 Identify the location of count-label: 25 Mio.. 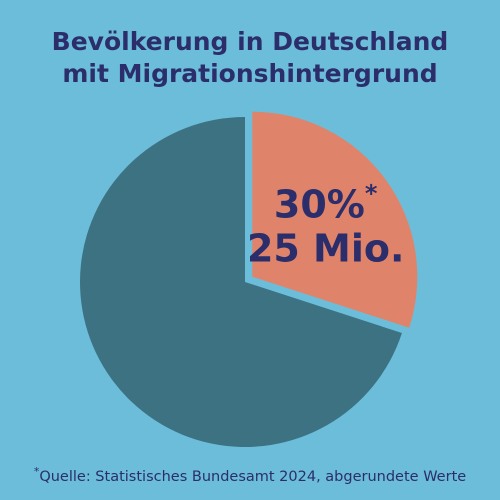
(326, 248).